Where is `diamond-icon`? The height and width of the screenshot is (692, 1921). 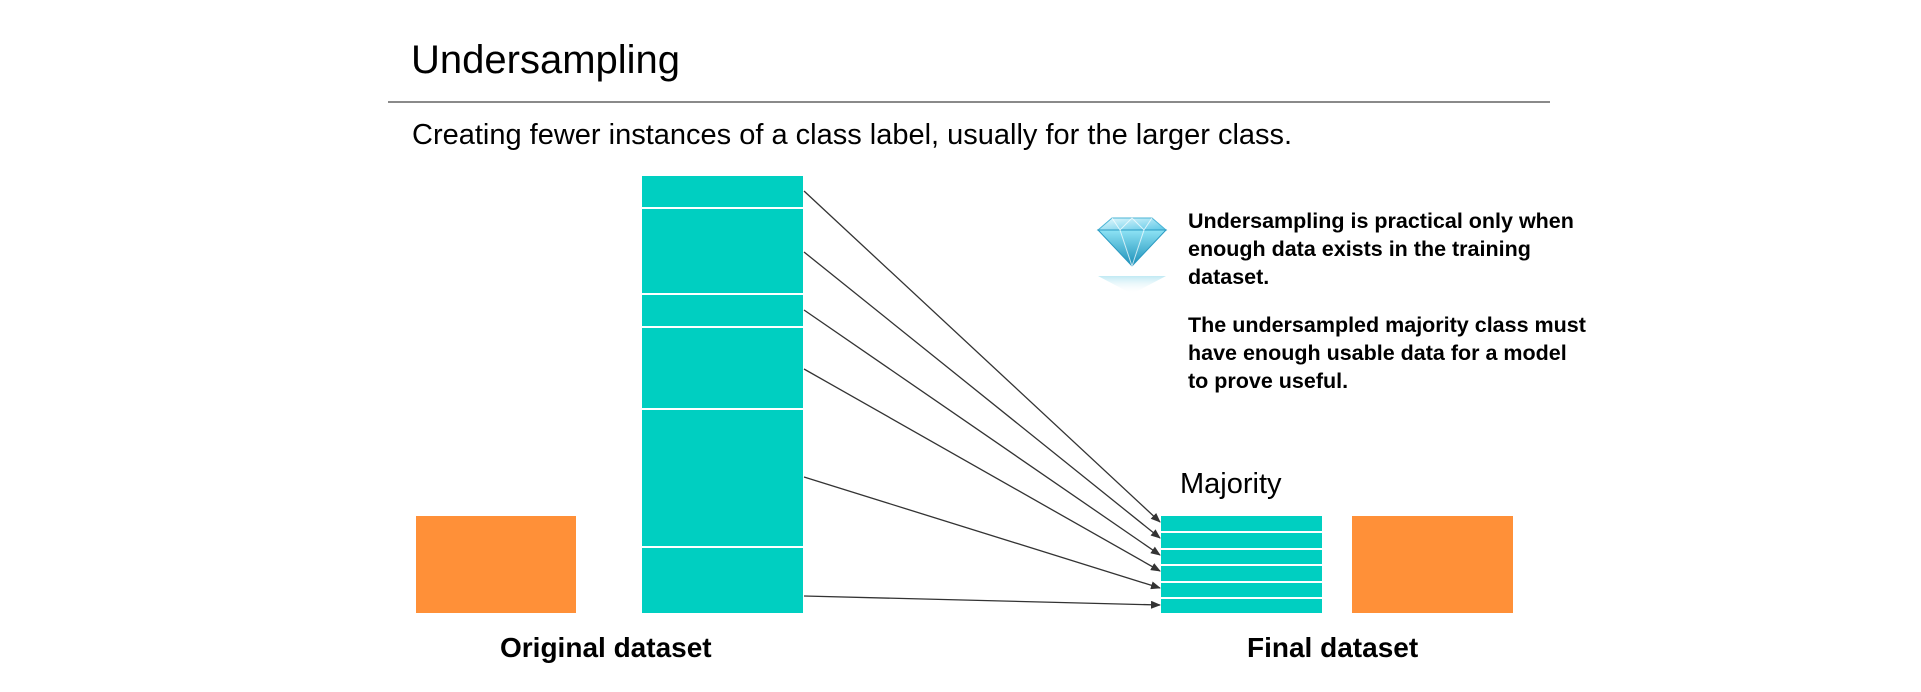
diamond-icon is located at coordinates (1132, 255).